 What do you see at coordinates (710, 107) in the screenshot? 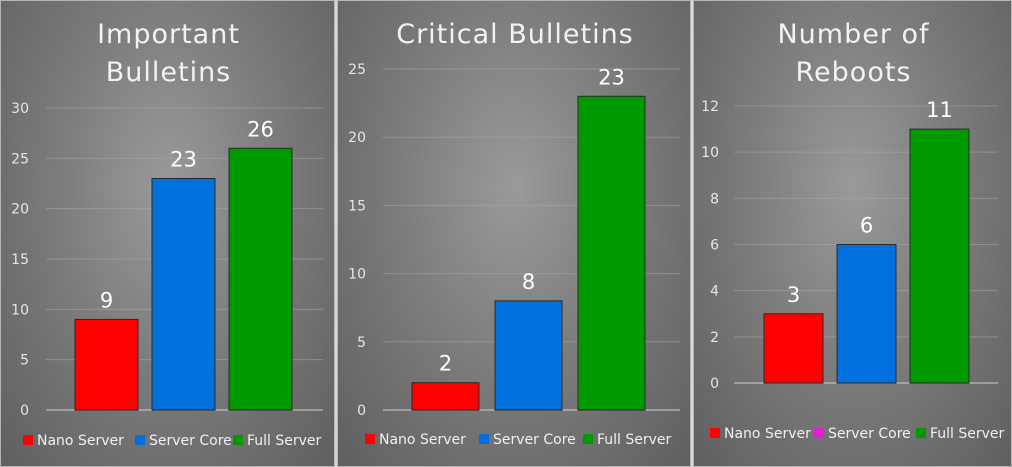
I see `y-tick-label: 12` at bounding box center [710, 107].